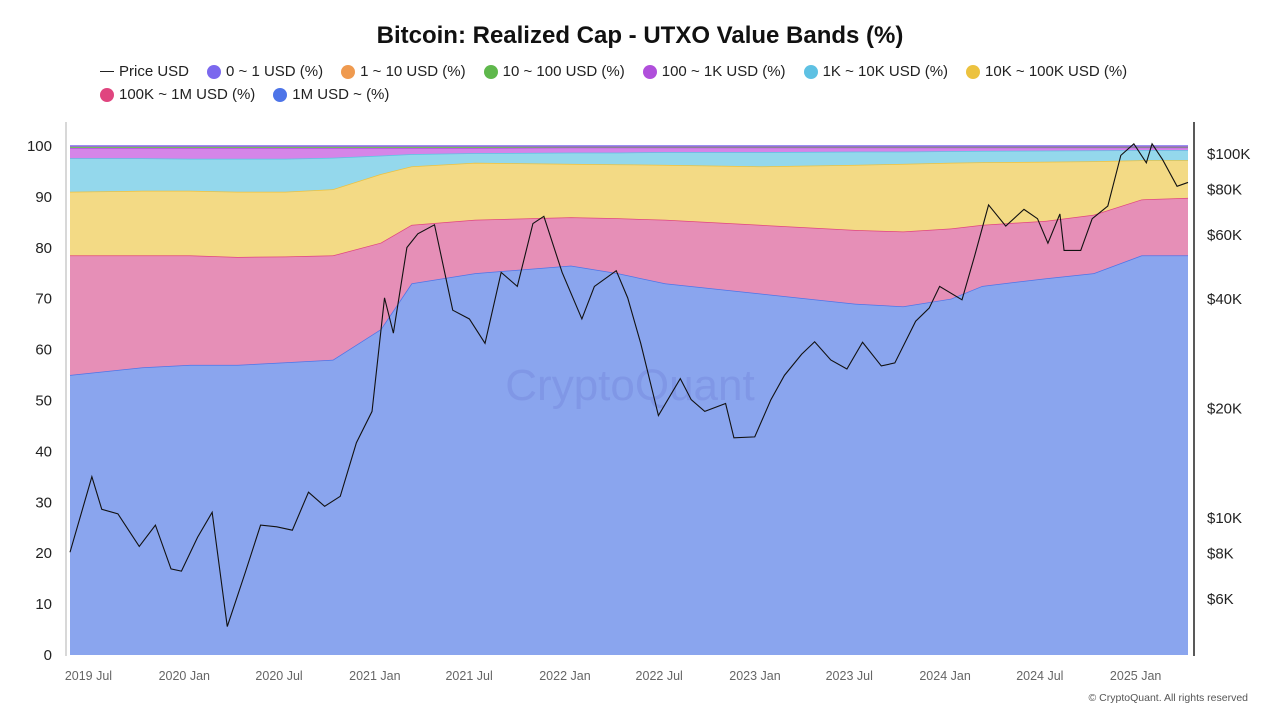 The height and width of the screenshot is (720, 1280). Describe the element at coordinates (659, 676) in the screenshot. I see `x-tick-label: 2022 Jul` at that location.